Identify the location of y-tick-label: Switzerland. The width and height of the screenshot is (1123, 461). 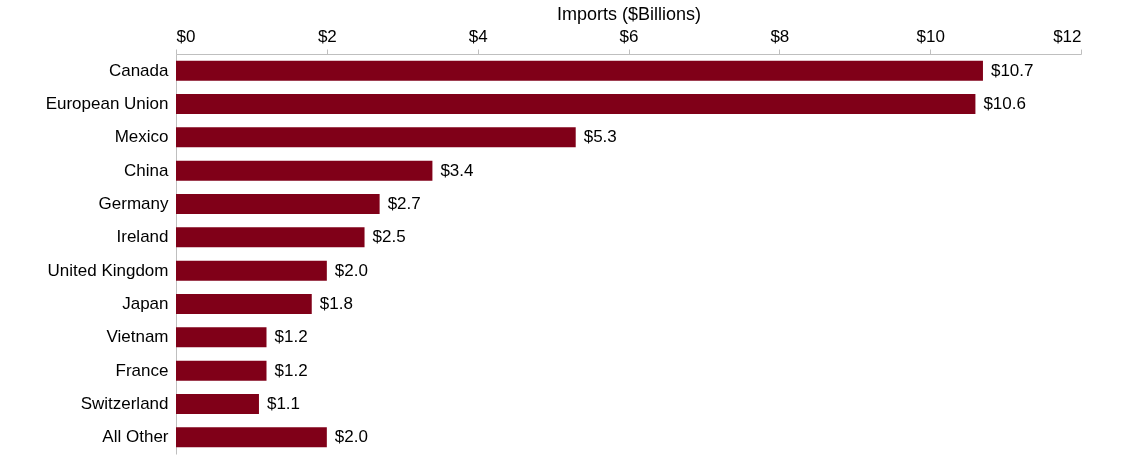
(124, 403).